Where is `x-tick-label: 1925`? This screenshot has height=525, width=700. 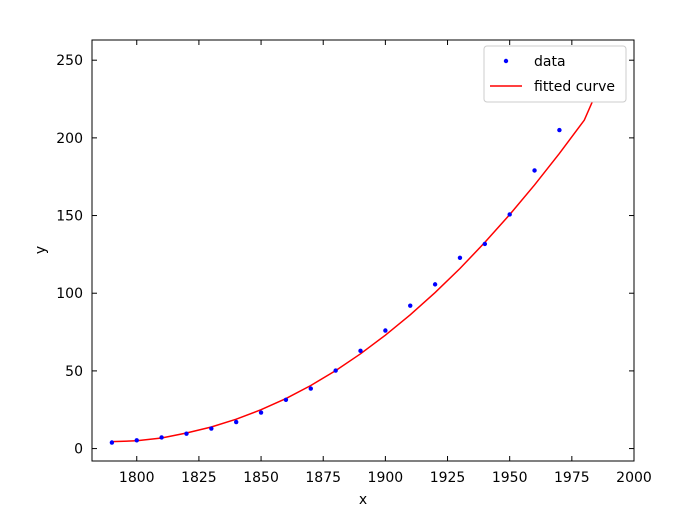
x-tick-label: 1925 is located at coordinates (448, 478).